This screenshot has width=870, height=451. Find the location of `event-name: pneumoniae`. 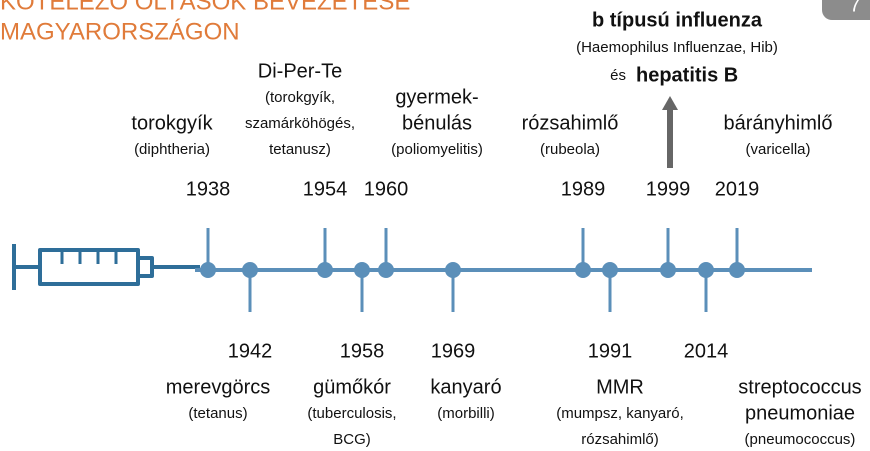

event-name: pneumoniae is located at coordinates (800, 413).